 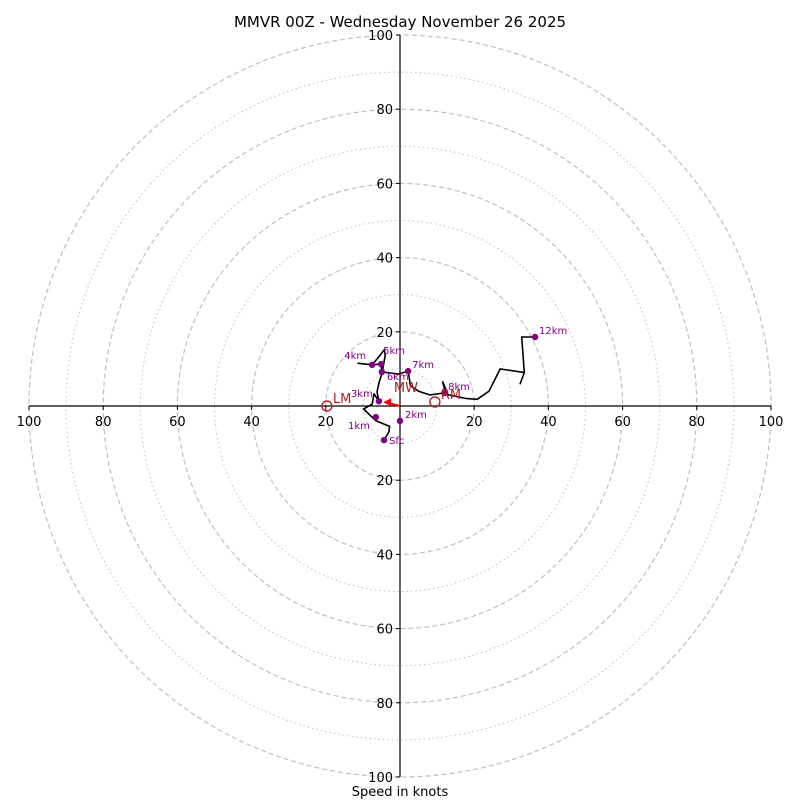 I want to click on height-point-6km, so click(x=382, y=372).